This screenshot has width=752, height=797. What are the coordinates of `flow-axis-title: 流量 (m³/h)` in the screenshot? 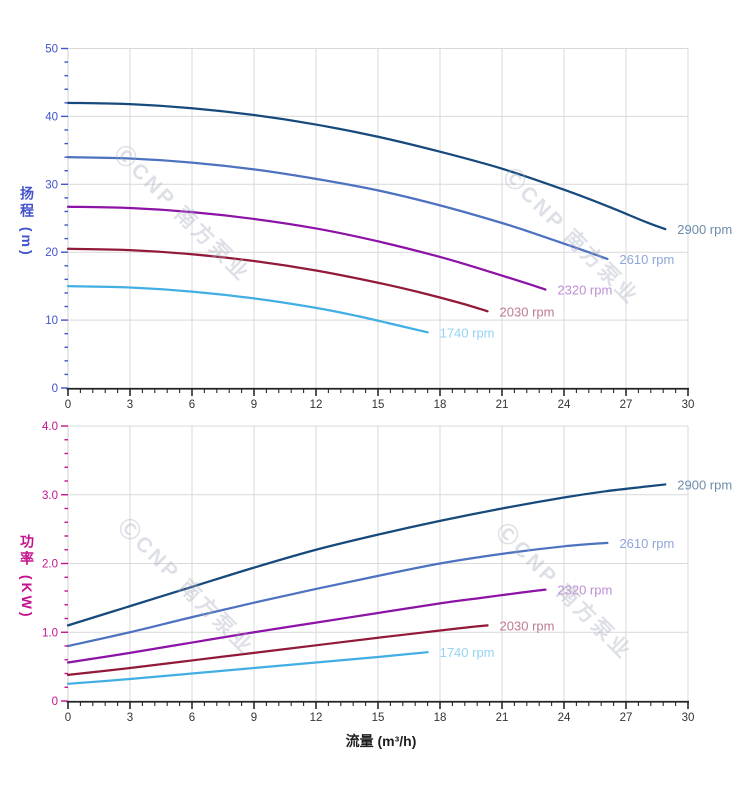 It's located at (381, 741).